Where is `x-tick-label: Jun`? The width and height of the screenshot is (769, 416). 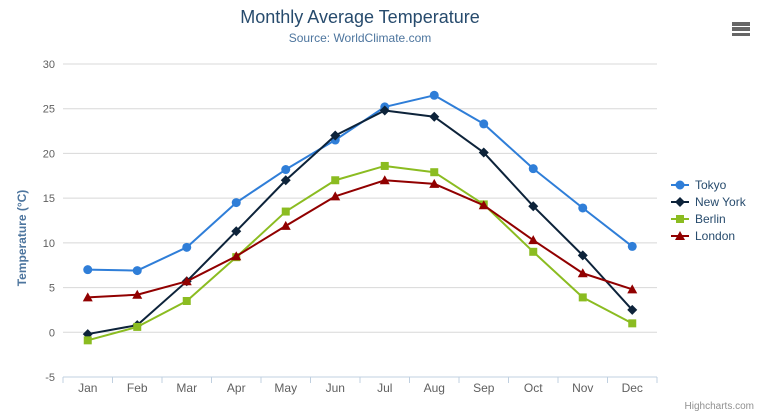 x-tick-label: Jun is located at coordinates (335, 388).